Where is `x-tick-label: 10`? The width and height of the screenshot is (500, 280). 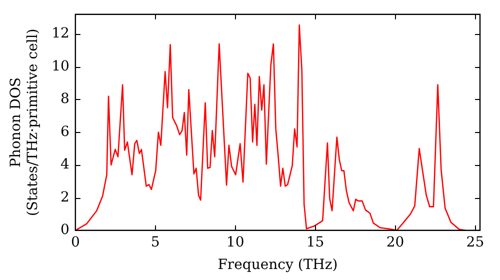 x-tick-label: 10 is located at coordinates (235, 242).